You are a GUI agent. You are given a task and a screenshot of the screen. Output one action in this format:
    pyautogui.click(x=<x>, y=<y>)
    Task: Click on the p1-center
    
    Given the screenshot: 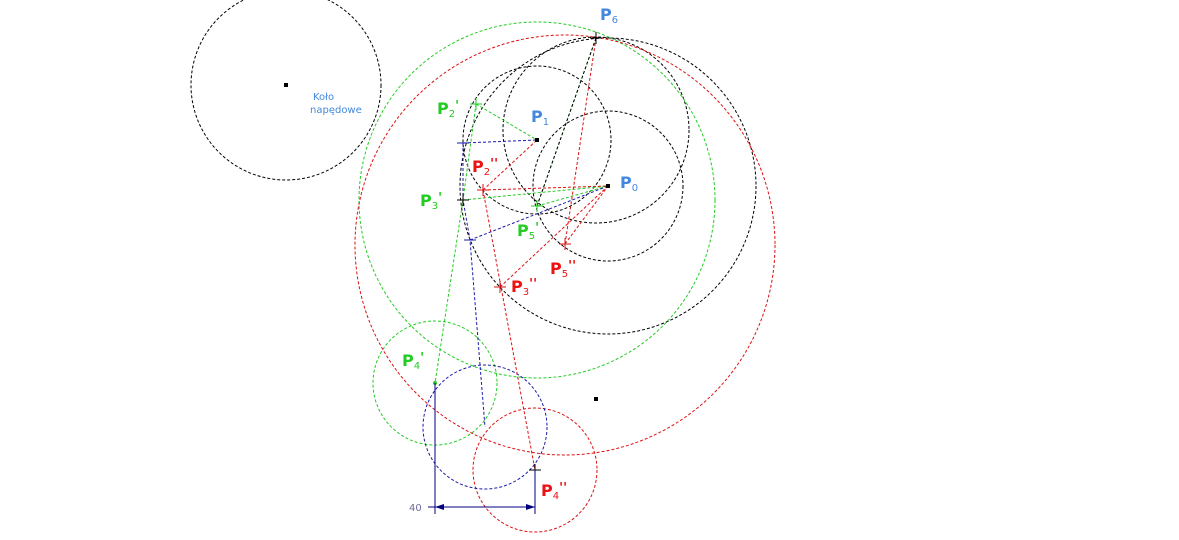 What is the action you would take?
    pyautogui.click(x=537, y=140)
    